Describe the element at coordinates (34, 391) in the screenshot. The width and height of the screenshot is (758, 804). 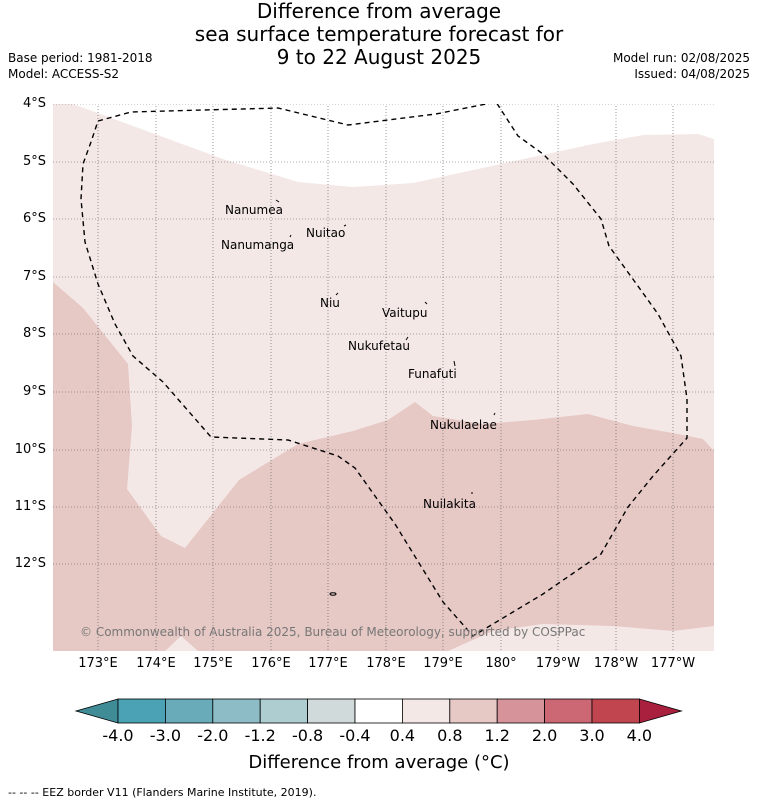
I see `lat-label: 9°S` at that location.